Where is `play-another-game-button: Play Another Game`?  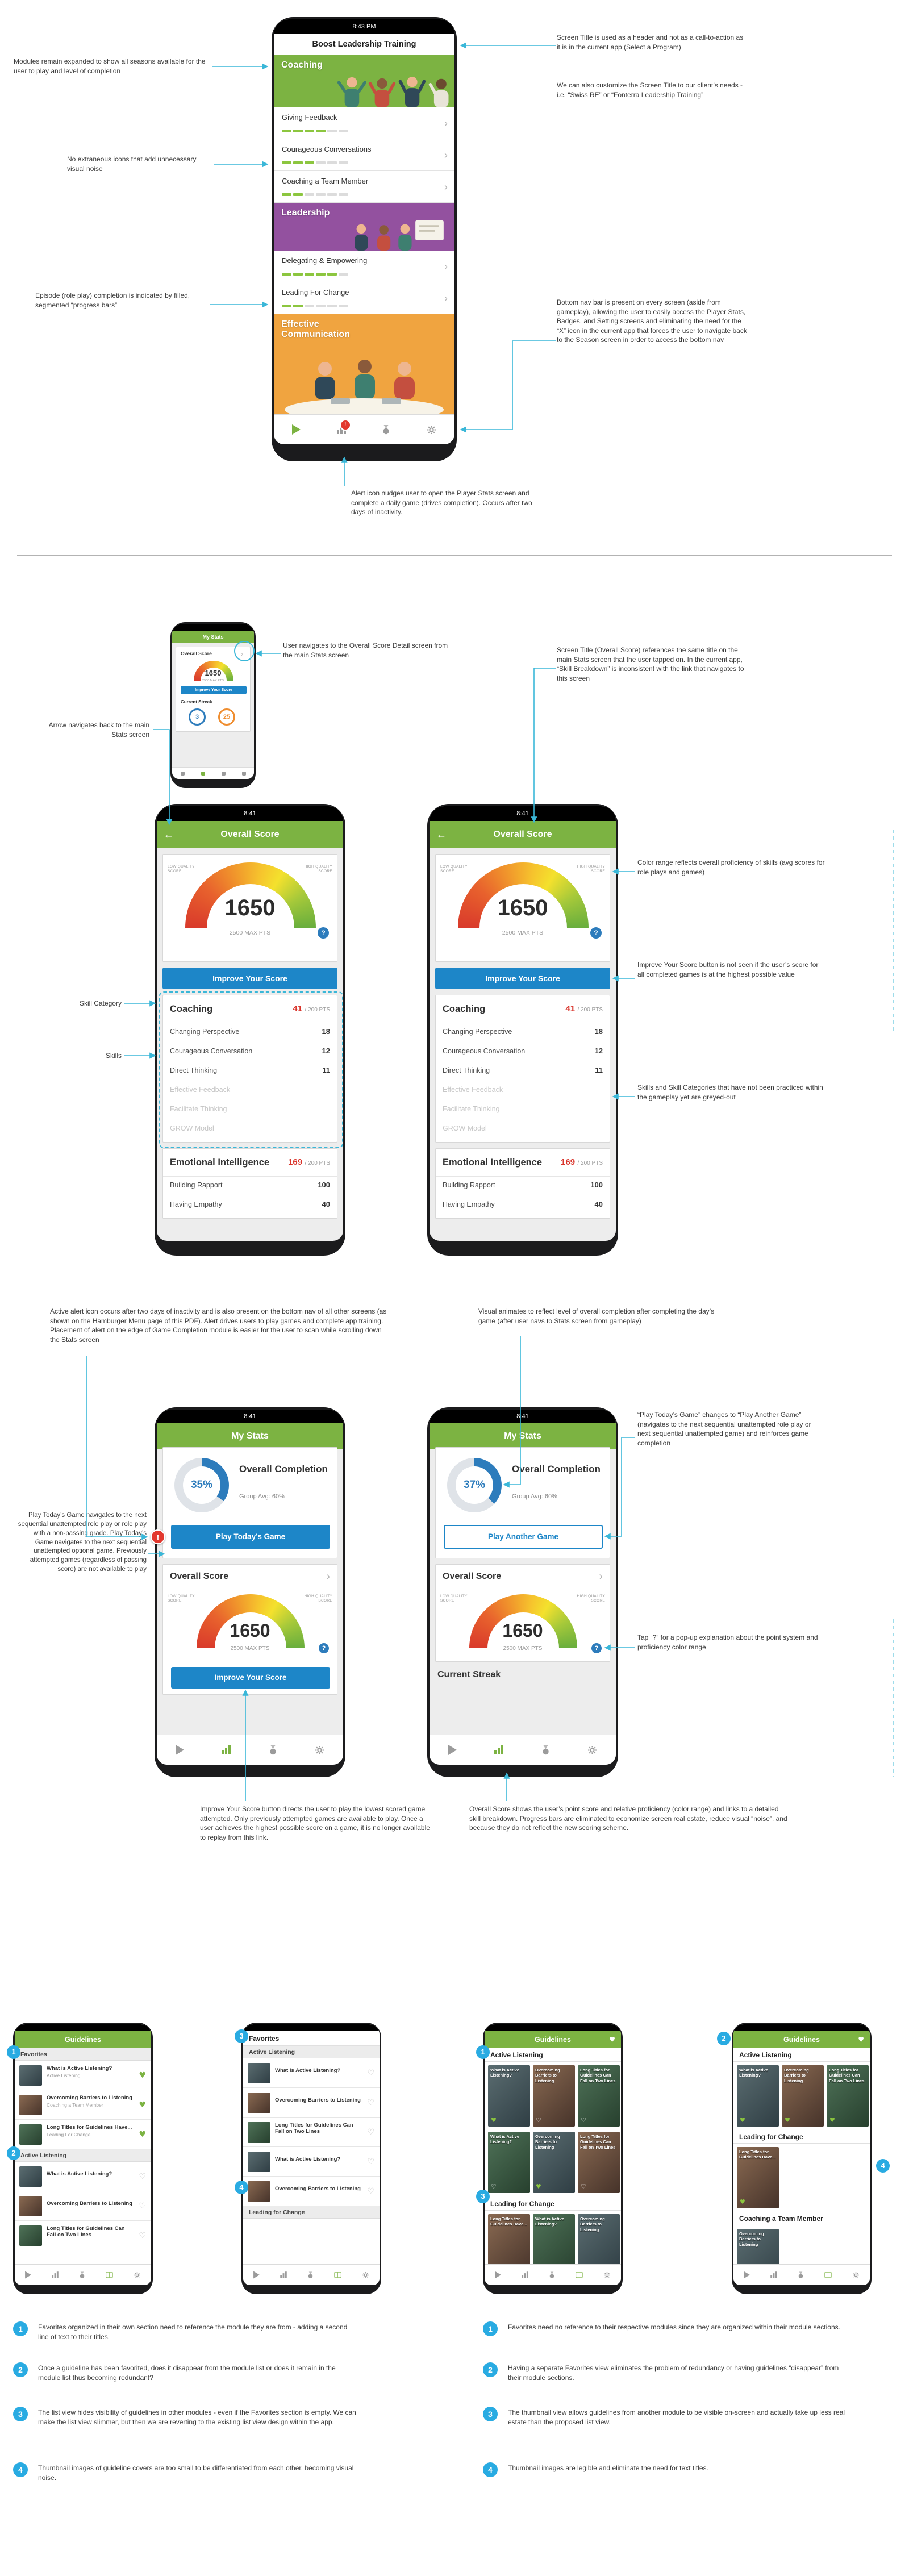
play-another-game-button: Play Another Game is located at coordinates (523, 1537).